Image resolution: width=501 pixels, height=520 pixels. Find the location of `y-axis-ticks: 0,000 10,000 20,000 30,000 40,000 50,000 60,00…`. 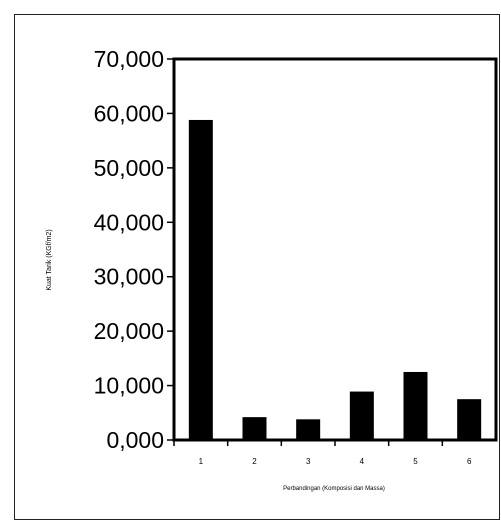

y-axis-ticks: 0,000 10,000 20,000 30,000 40,000 50,000 60,00… is located at coordinates (134, 249).